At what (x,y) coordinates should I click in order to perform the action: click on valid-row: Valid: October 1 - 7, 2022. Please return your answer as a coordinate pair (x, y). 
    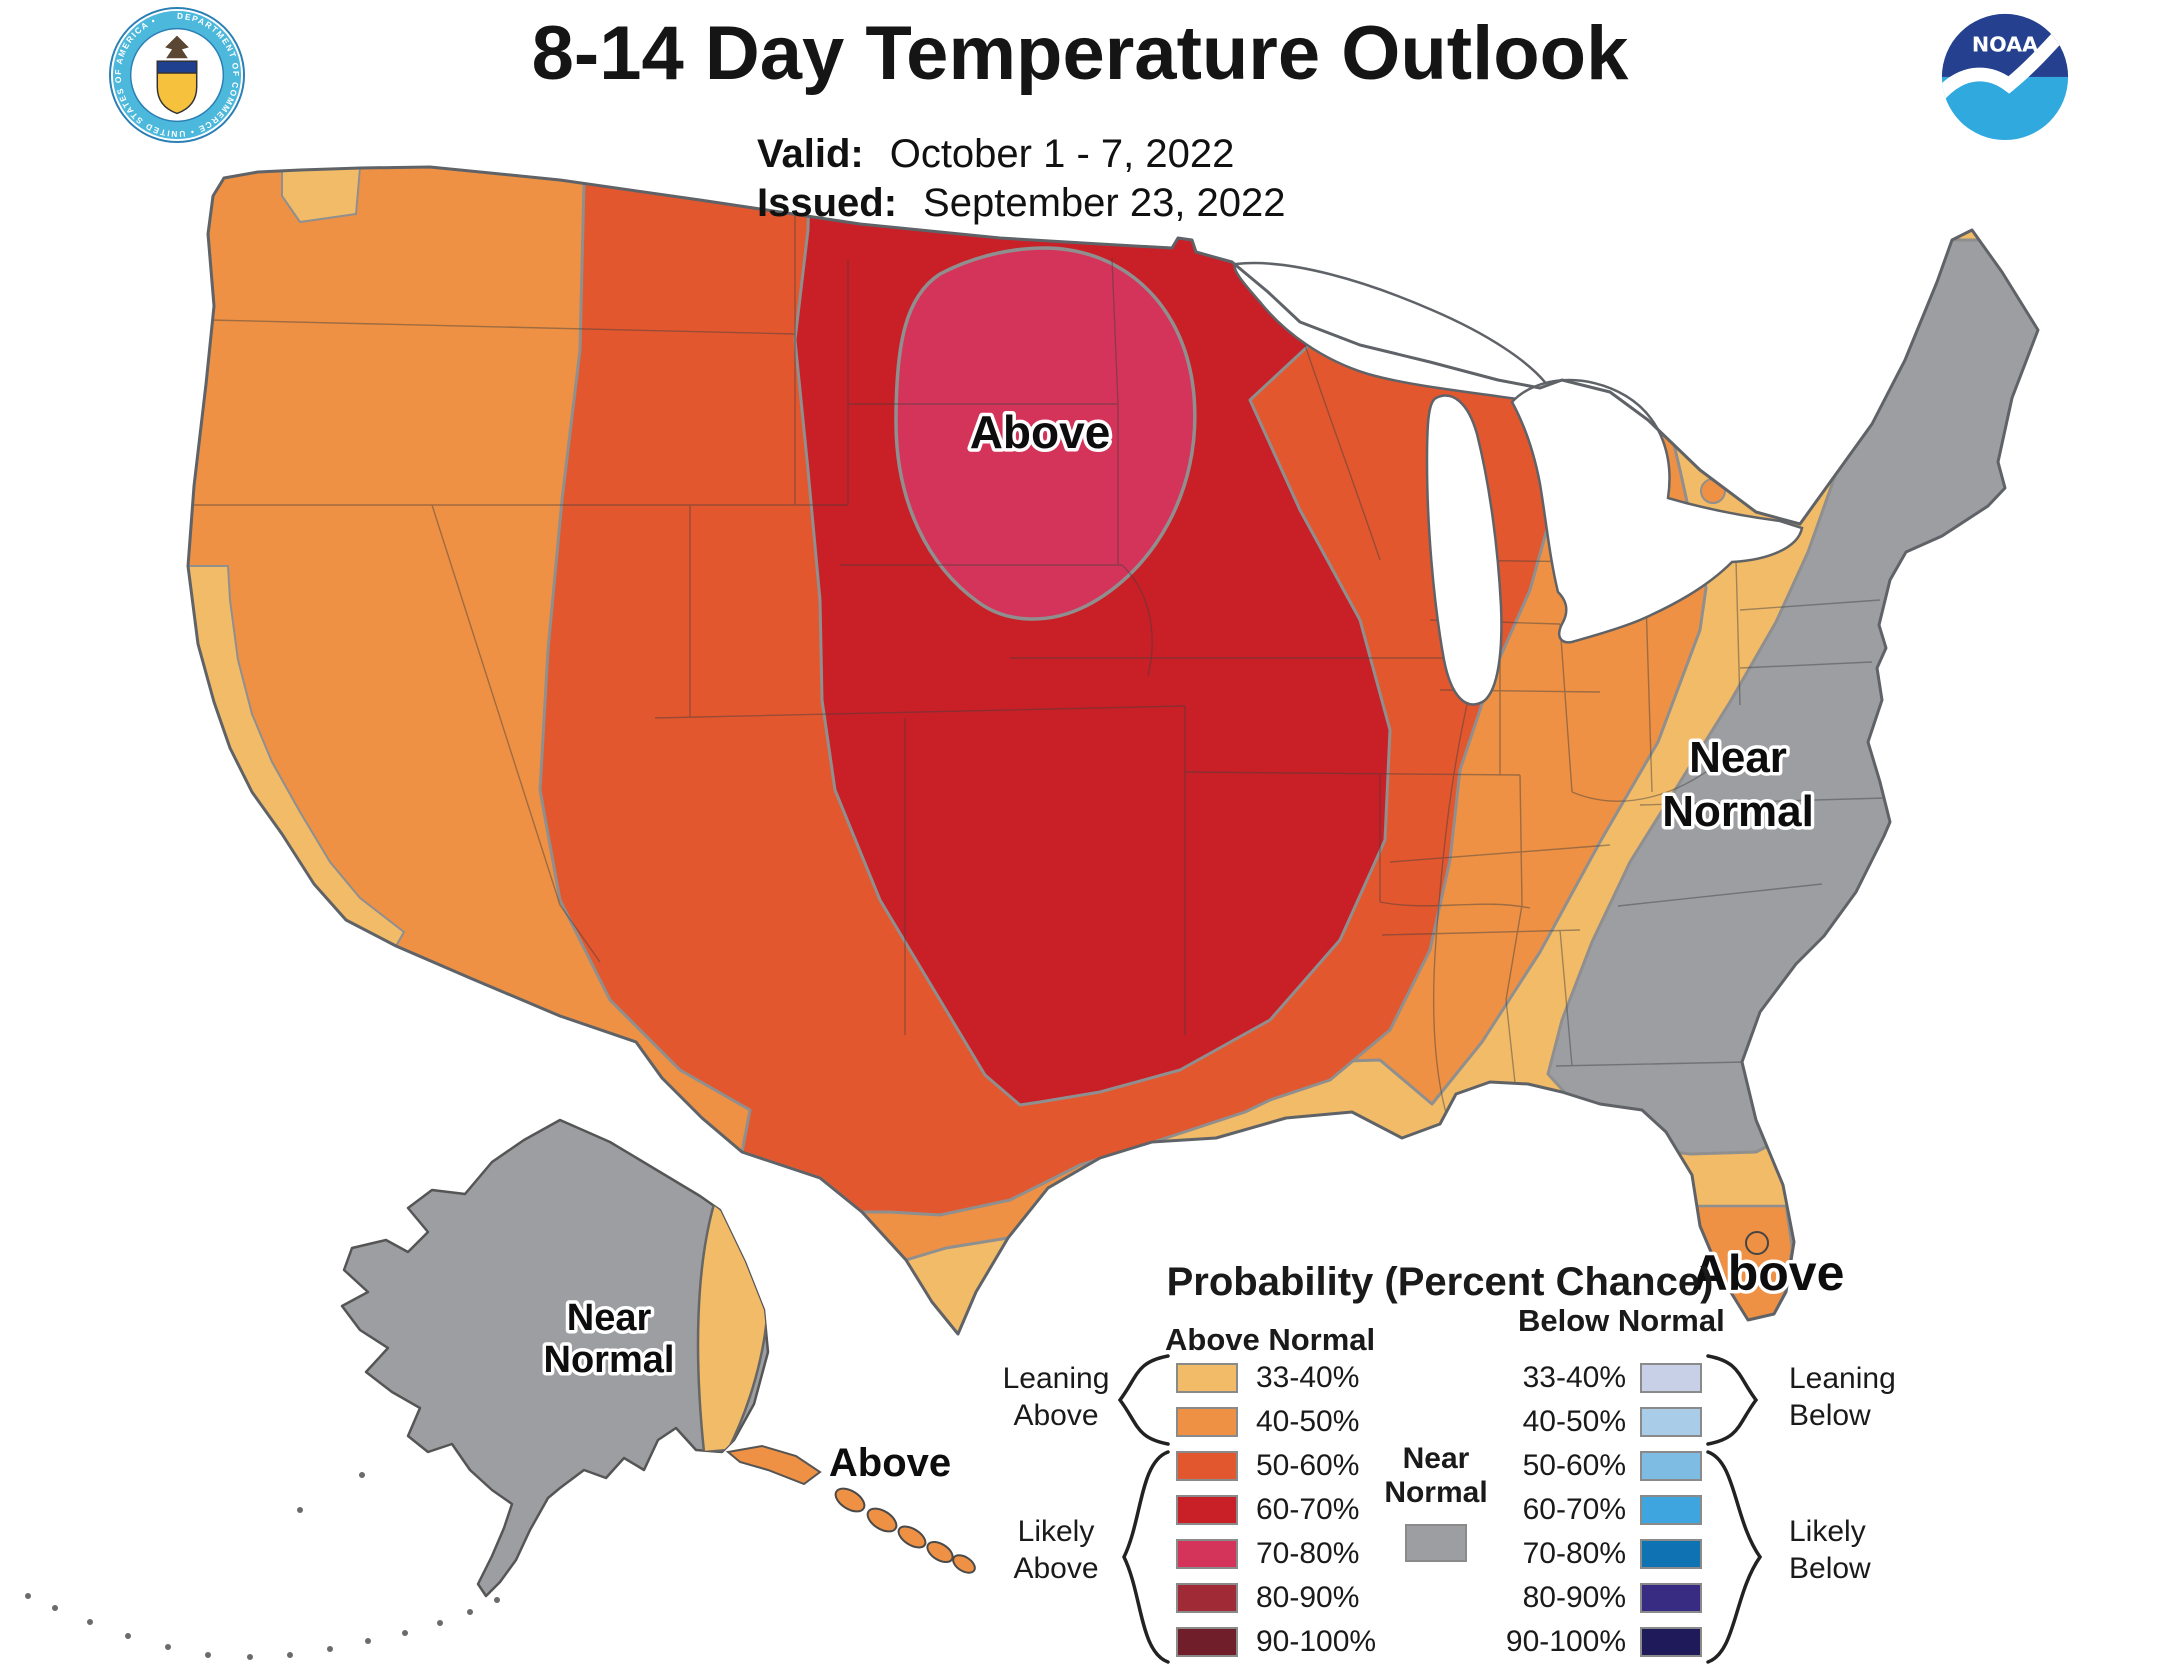
    Looking at the image, I should click on (1021, 154).